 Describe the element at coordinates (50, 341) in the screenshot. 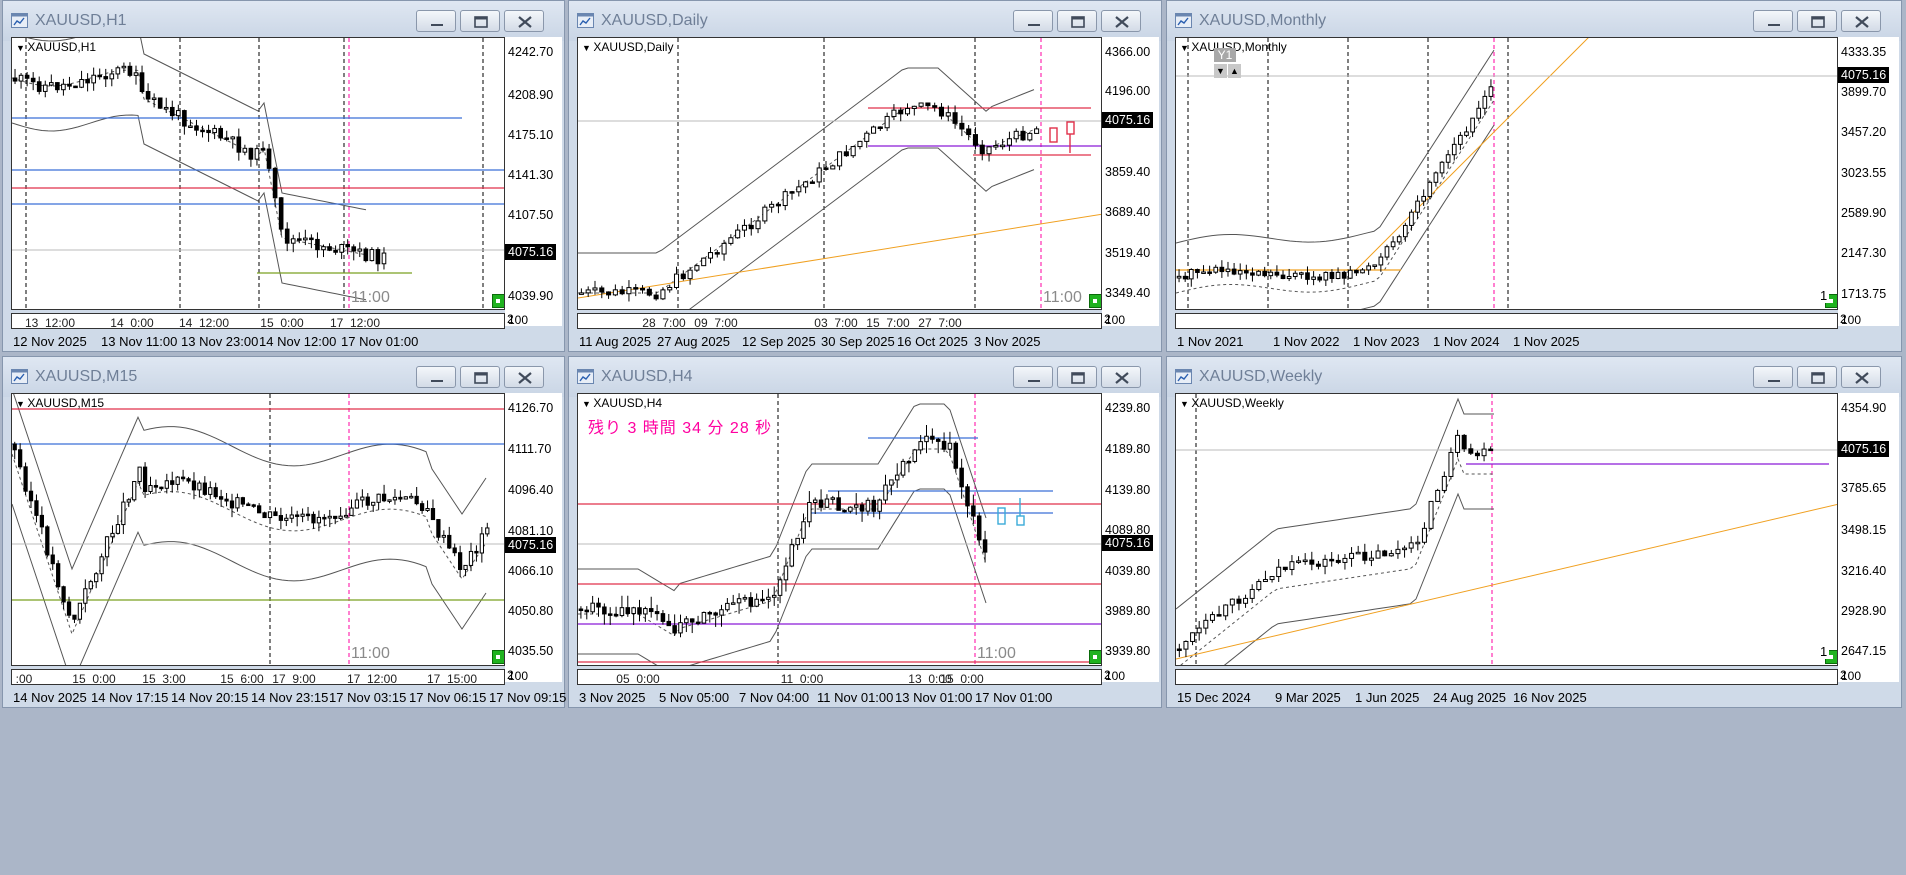

I see `time-axis-label: 12 Nov 2025` at that location.